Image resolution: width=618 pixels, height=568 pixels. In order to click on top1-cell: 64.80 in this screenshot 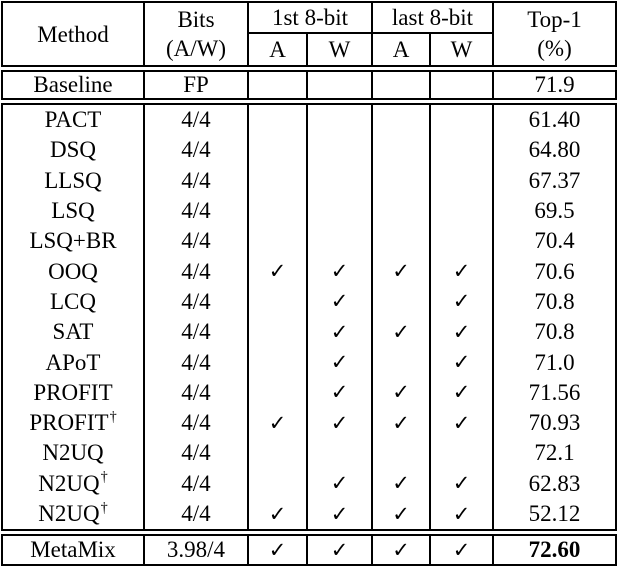, I will do `click(553, 150)`.